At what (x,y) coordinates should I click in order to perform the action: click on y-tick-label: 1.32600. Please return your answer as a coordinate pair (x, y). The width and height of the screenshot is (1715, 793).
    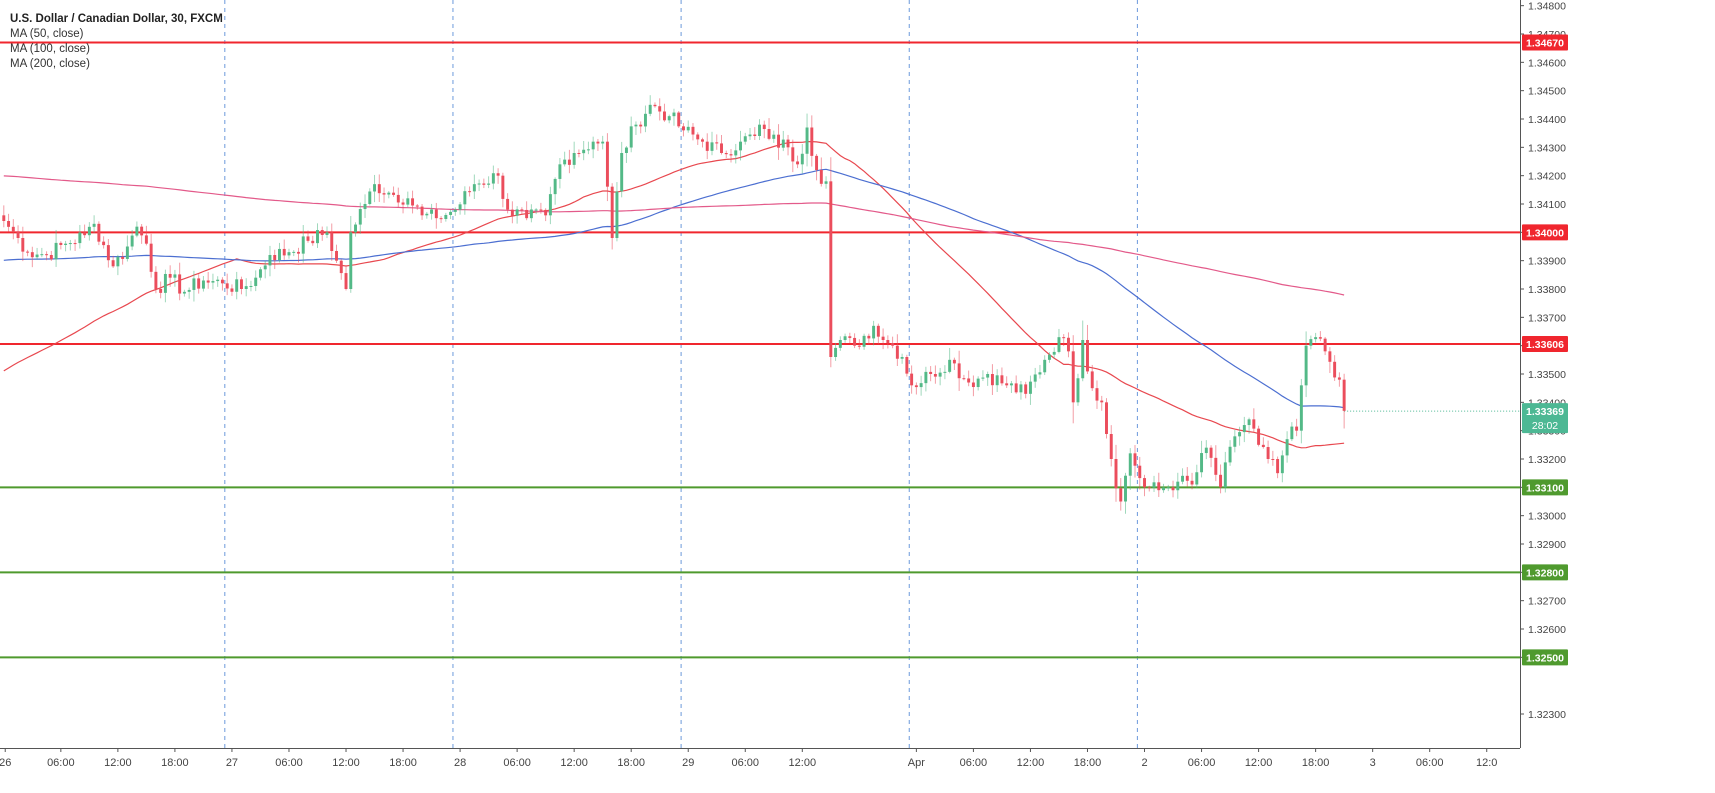
    Looking at the image, I should click on (1547, 630).